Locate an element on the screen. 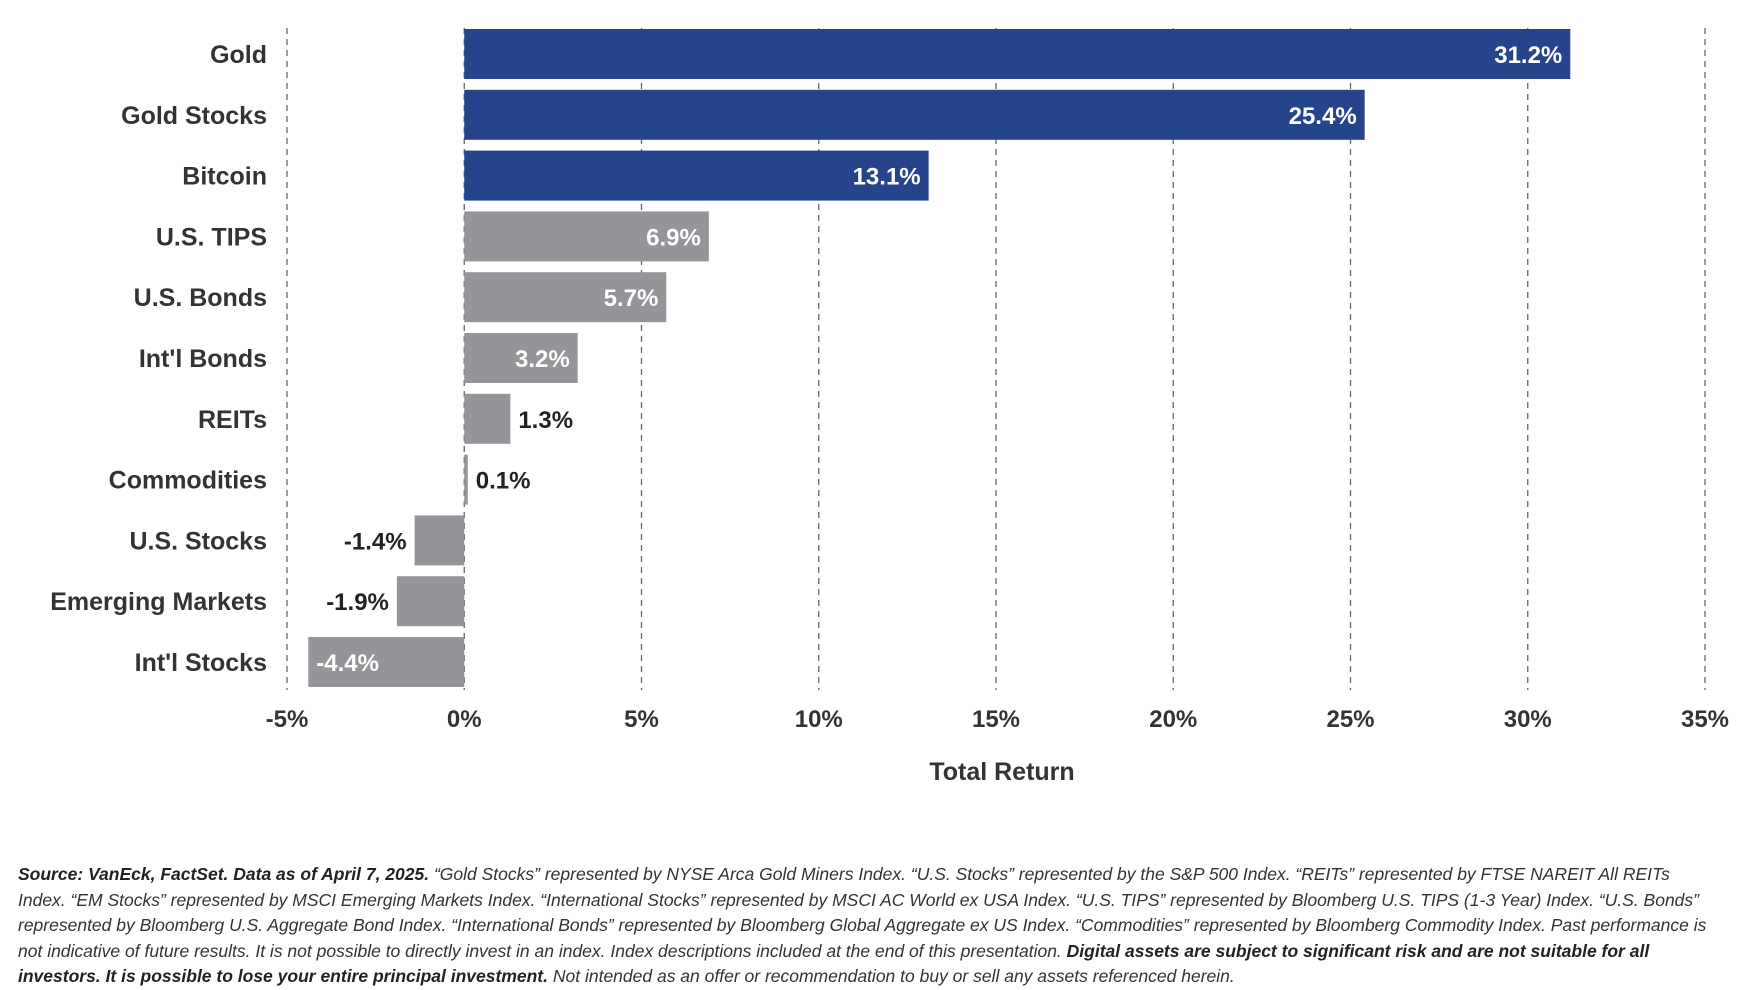  tick-label-0: -5% is located at coordinates (287, 719).